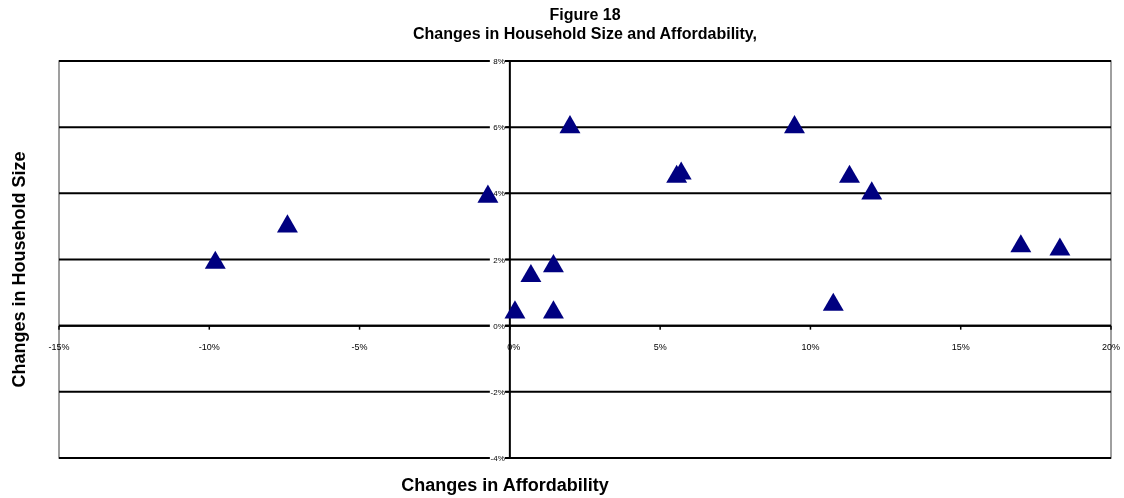 The image size is (1124, 498). I want to click on y-tick-label: 4%, so click(499, 194).